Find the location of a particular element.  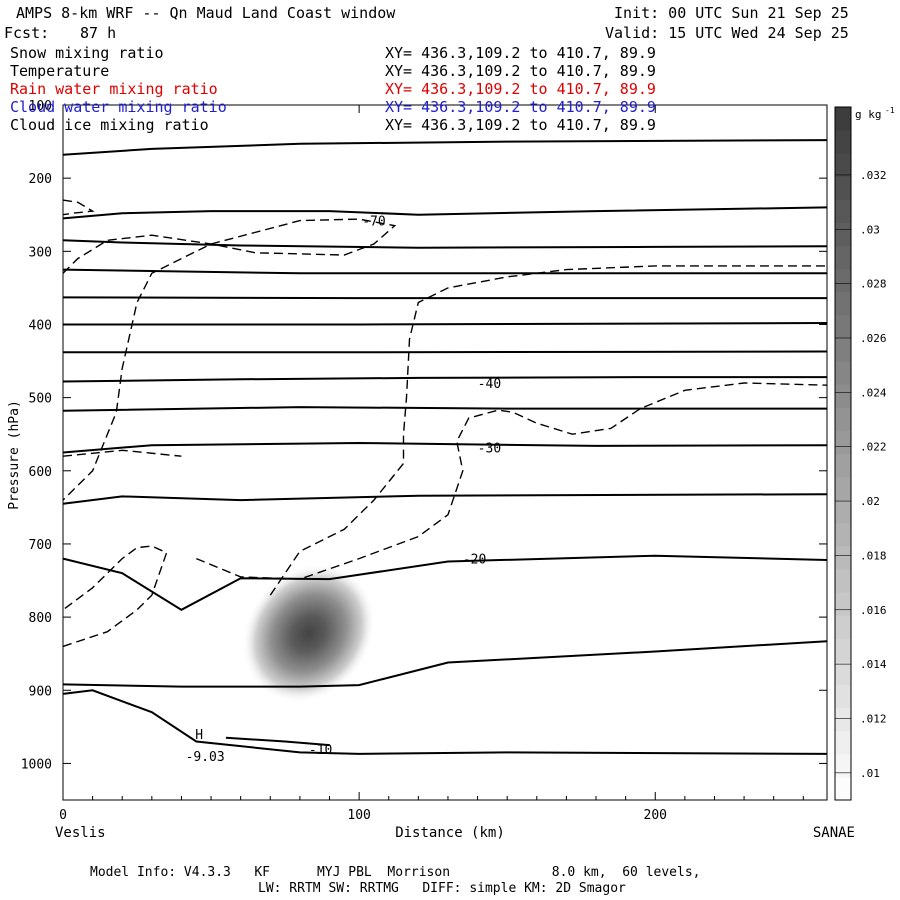

field-name: Snow mixing ratio is located at coordinates (87, 53).